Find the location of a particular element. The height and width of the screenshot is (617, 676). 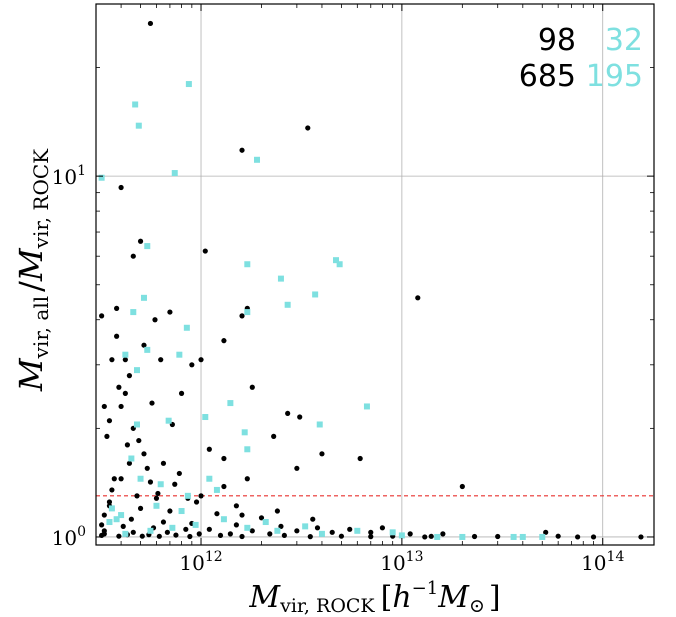

x-title-msun: M is located at coordinates (453, 597).